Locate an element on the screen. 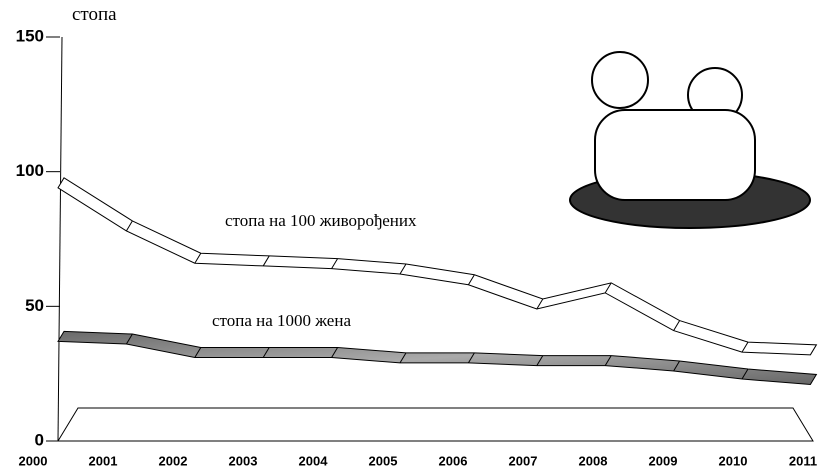  x-tick-label: 2010 is located at coordinates (733, 460).